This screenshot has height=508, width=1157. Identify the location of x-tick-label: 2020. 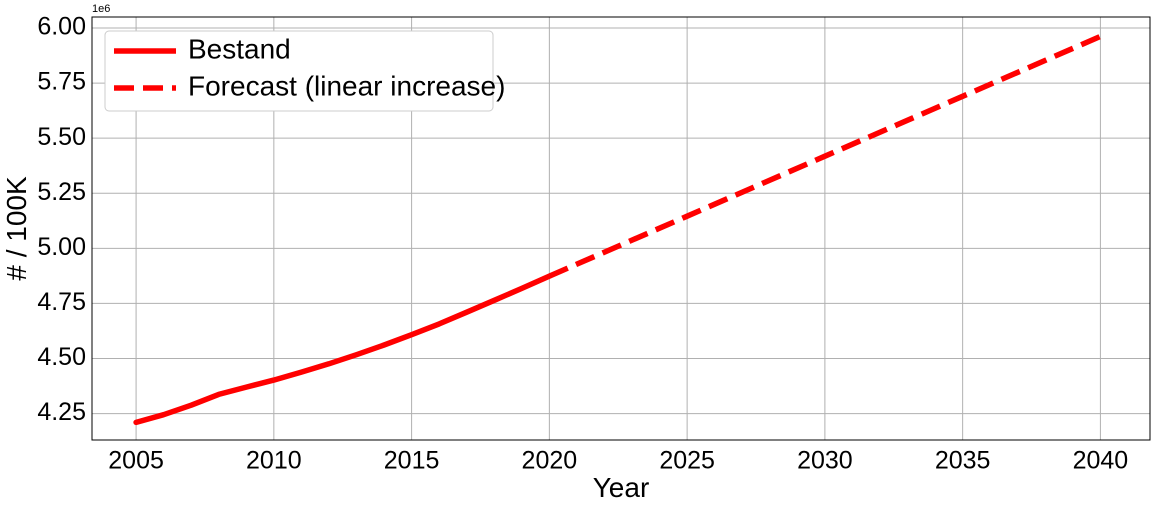
(550, 461).